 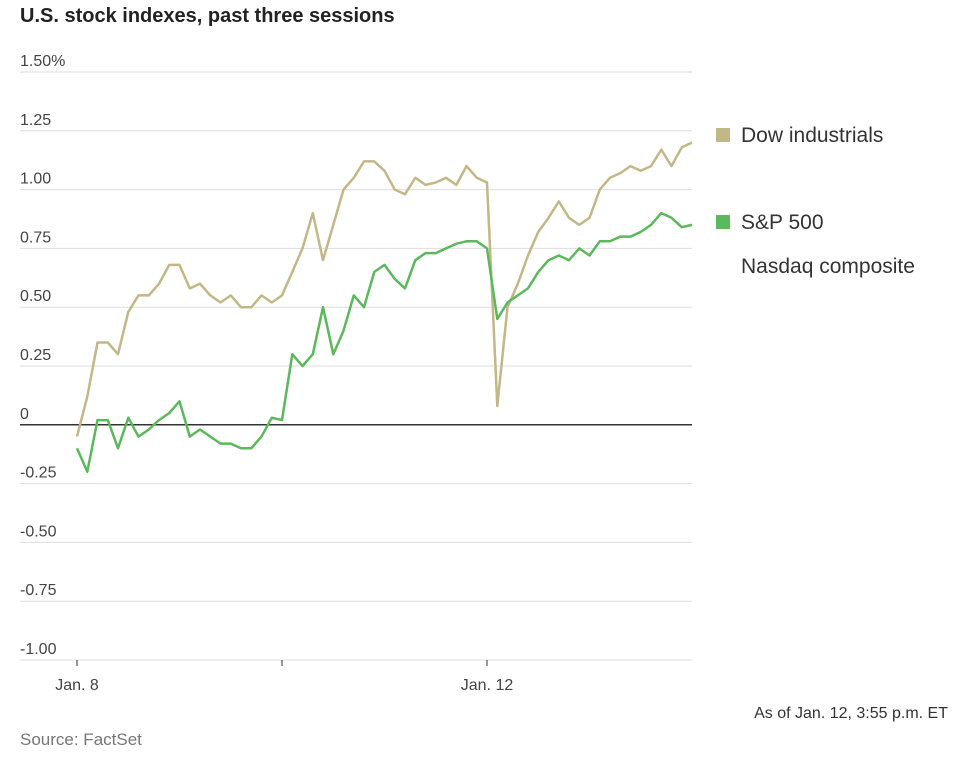 What do you see at coordinates (42, 61) in the screenshot?
I see `y-tick-label: 1.50%` at bounding box center [42, 61].